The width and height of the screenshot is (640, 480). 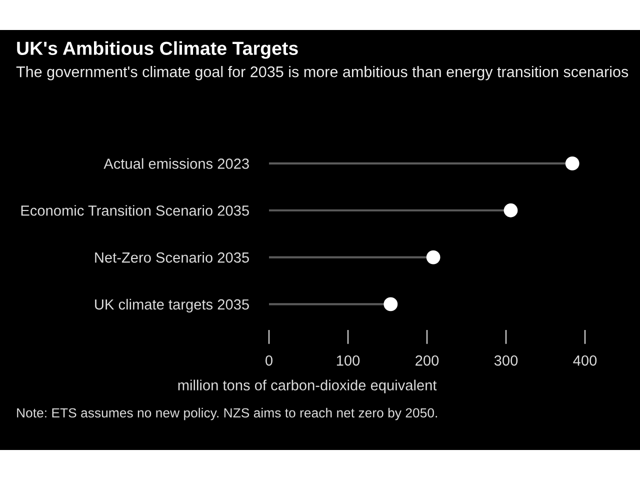 I want to click on x-tick-label: 200, so click(x=427, y=360).